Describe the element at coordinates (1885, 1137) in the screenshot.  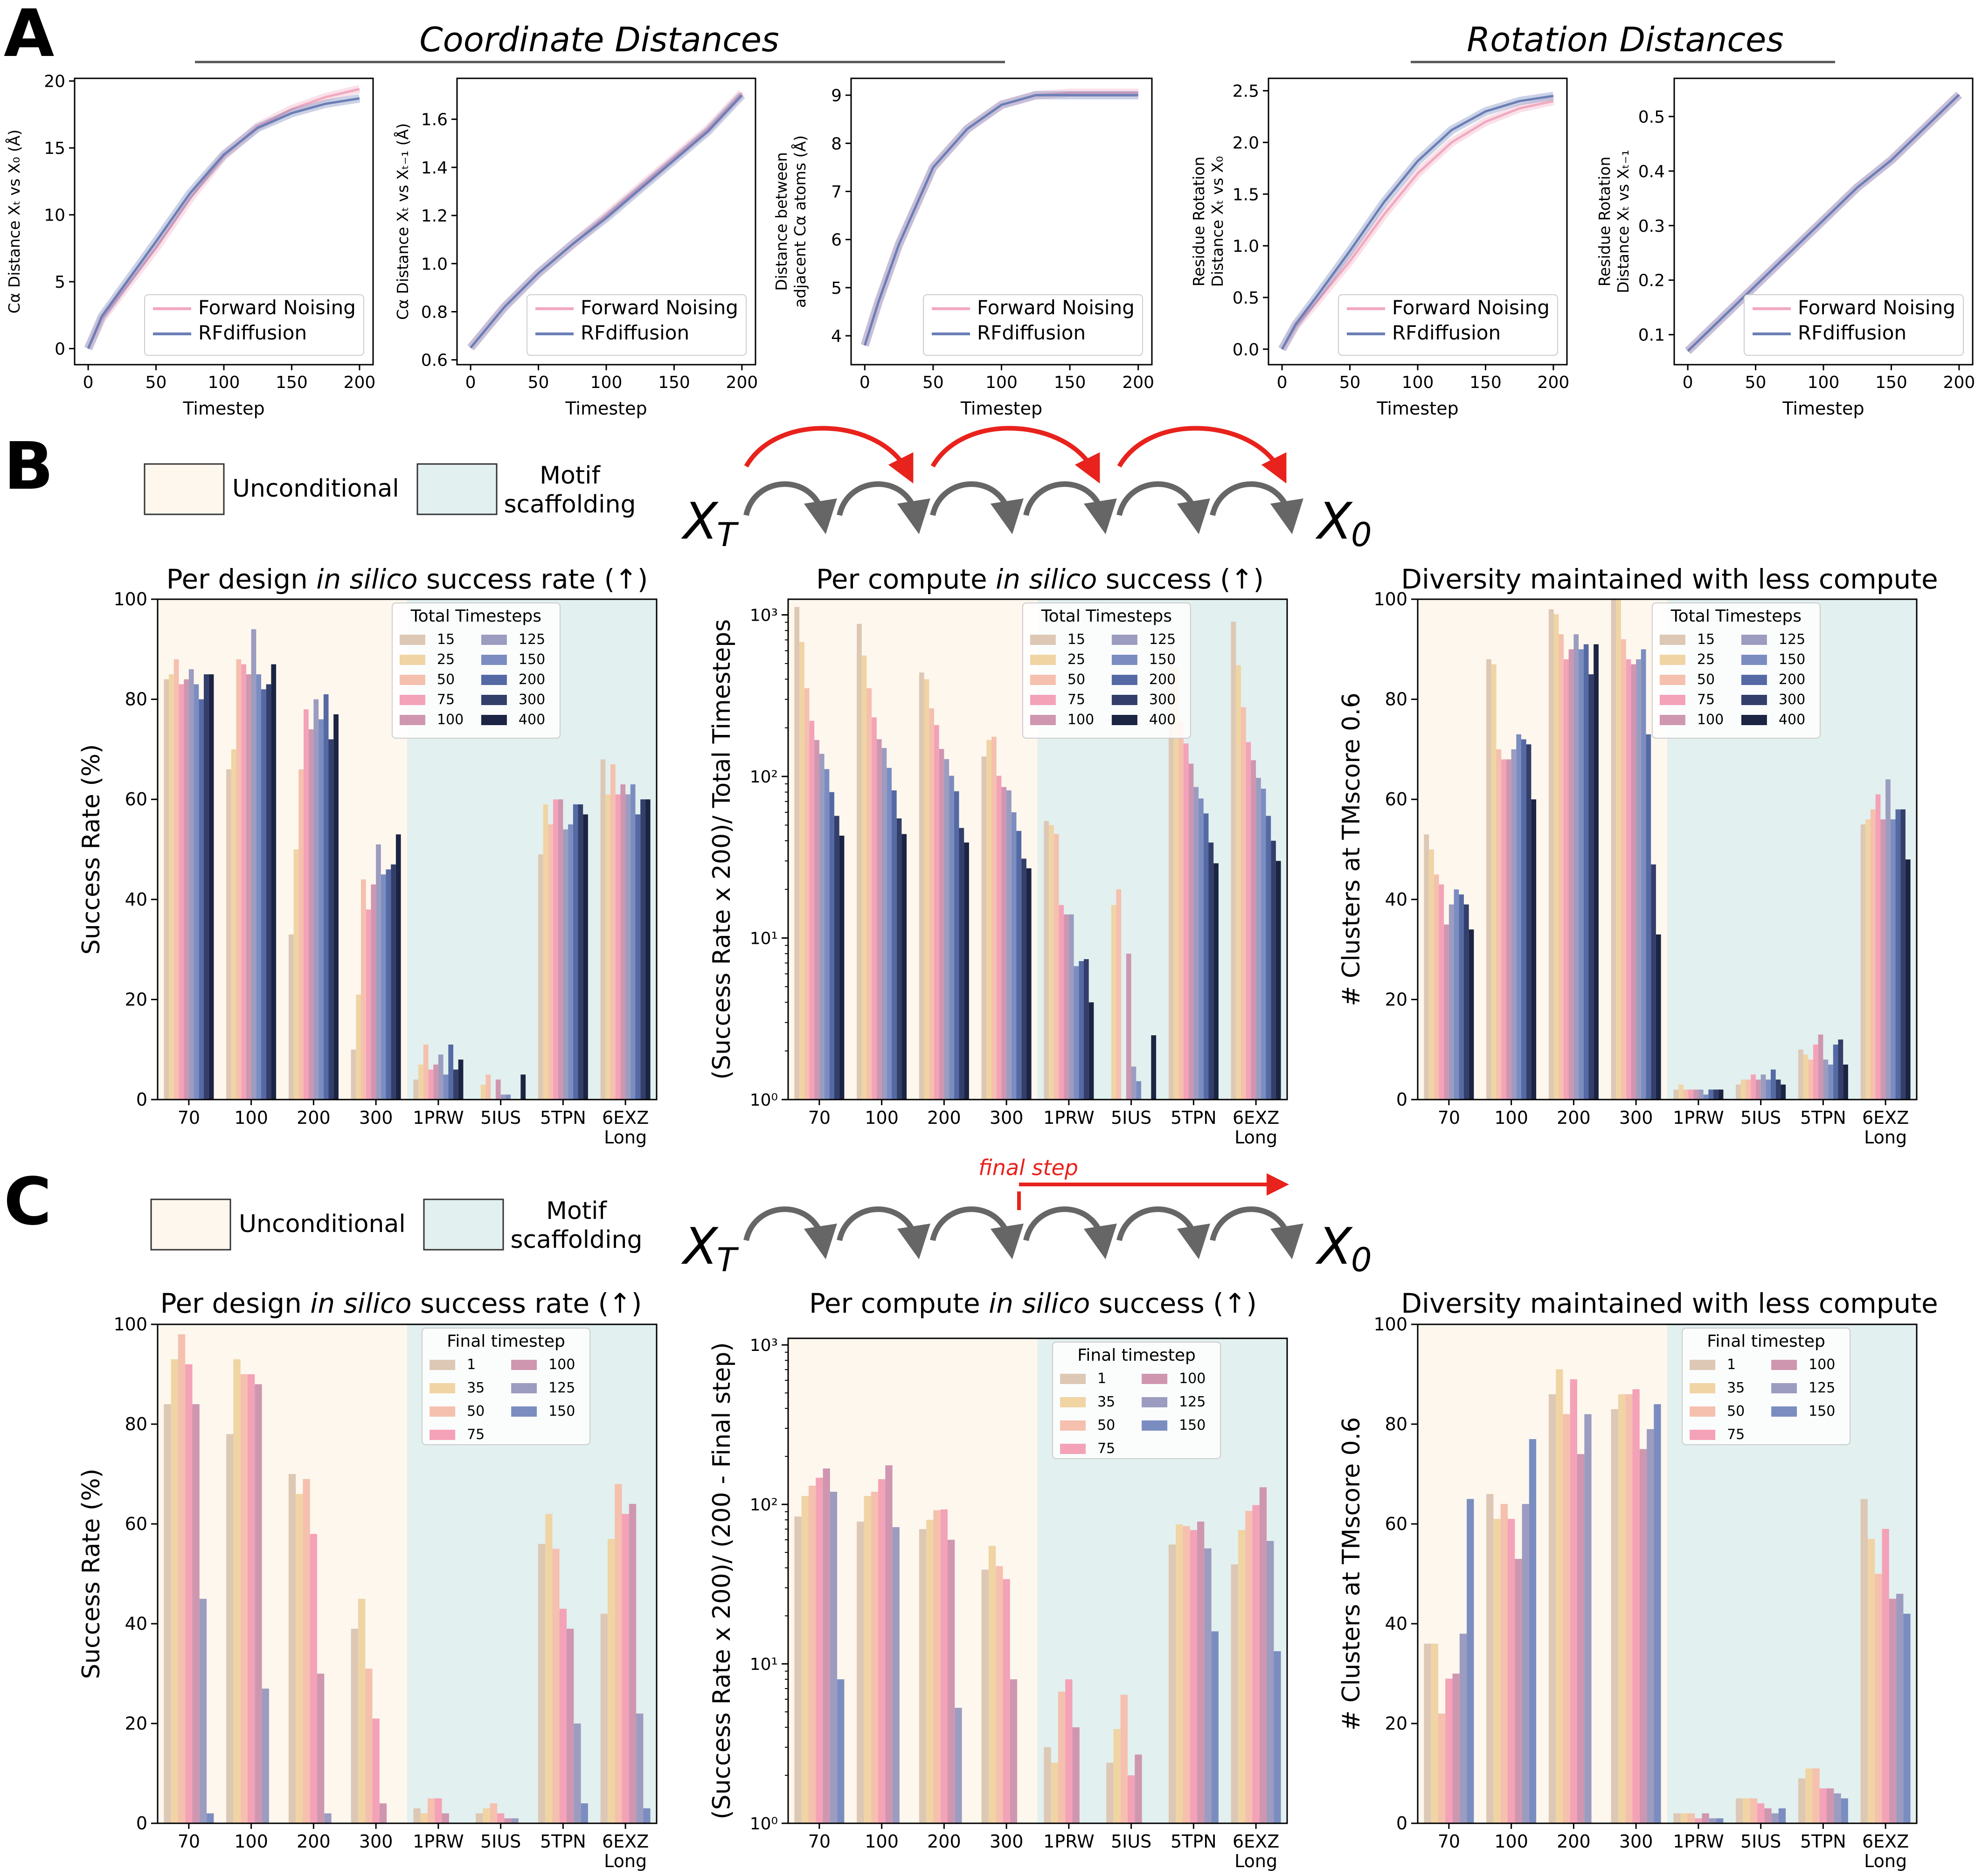
I see `x-tick-label: Long` at that location.